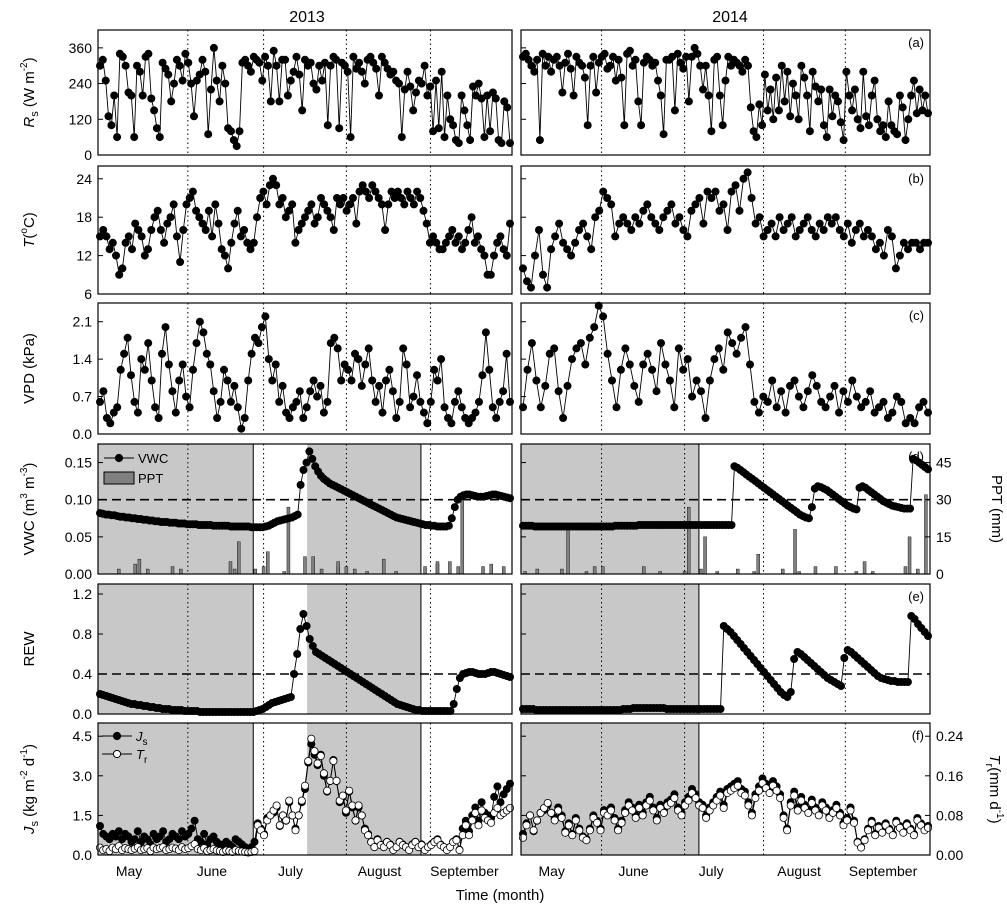 Image resolution: width=1007 pixels, height=911 pixels. I want to click on panel-letter: (f), so click(918, 735).